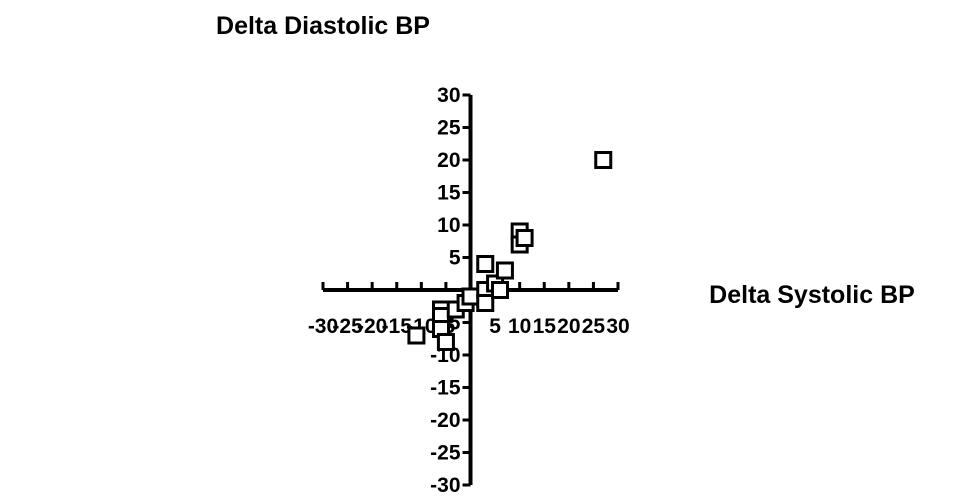 The width and height of the screenshot is (955, 502). Describe the element at coordinates (445, 388) in the screenshot. I see `y-tick-label: -15` at that location.